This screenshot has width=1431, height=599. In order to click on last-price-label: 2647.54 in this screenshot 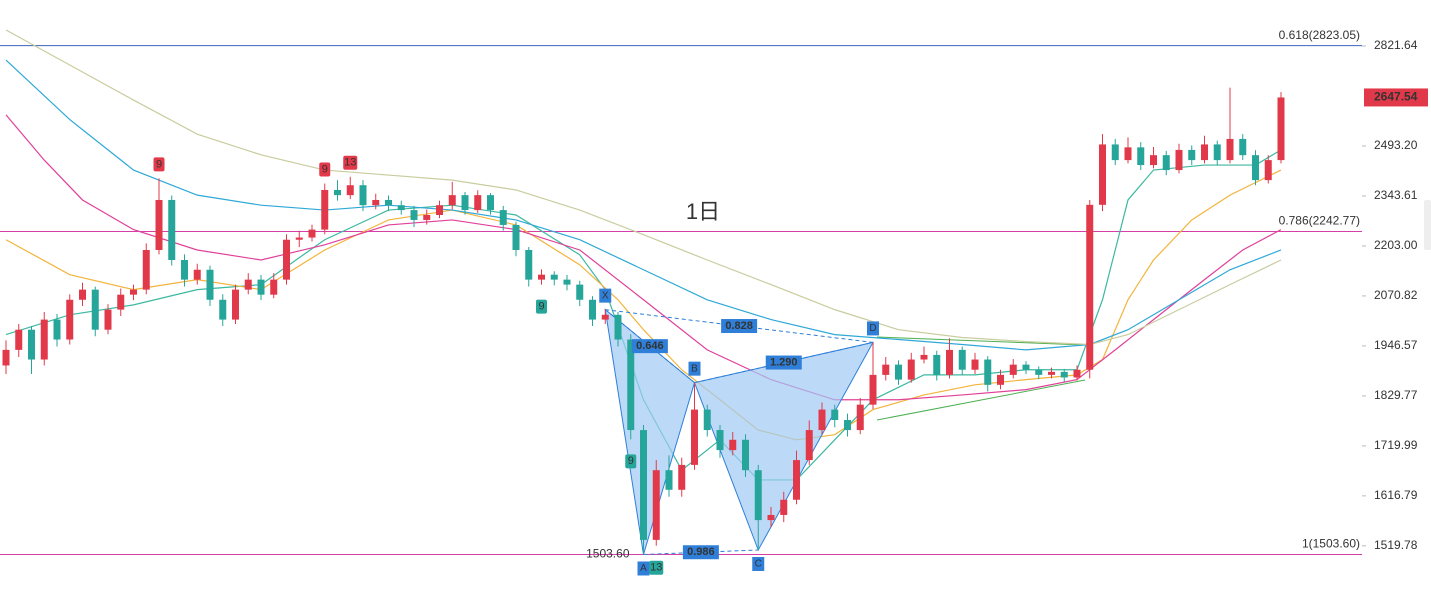, I will do `click(1396, 97)`.